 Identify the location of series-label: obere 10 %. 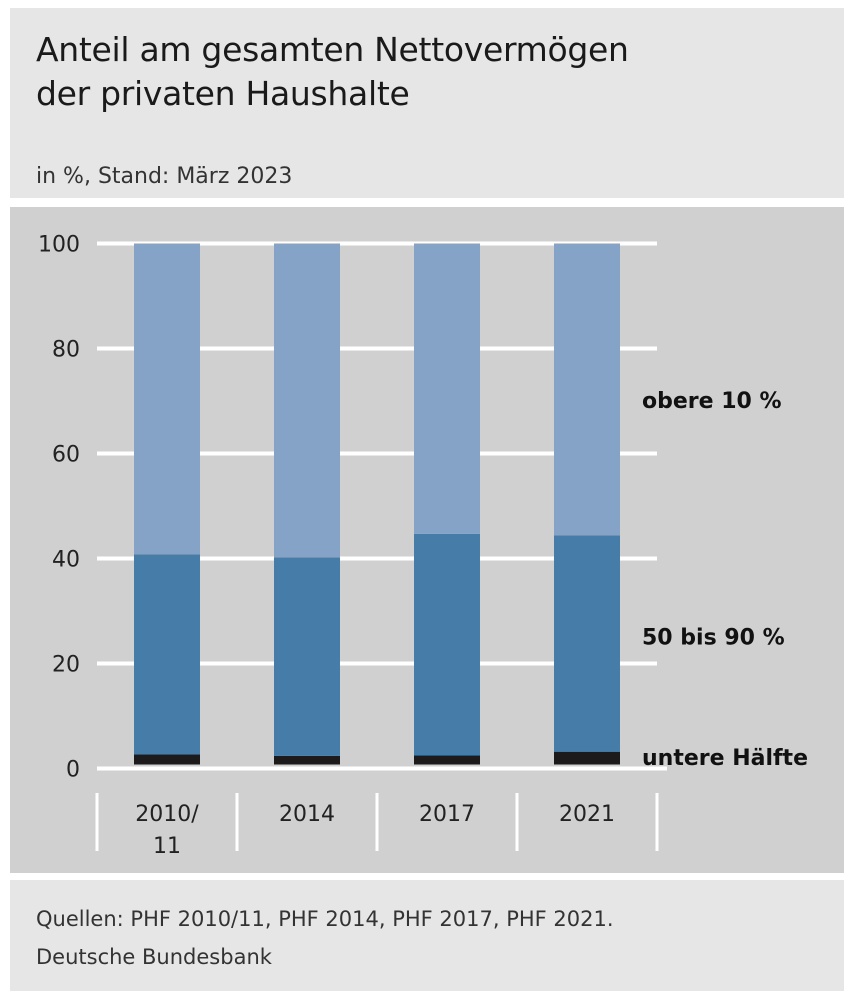
(712, 401).